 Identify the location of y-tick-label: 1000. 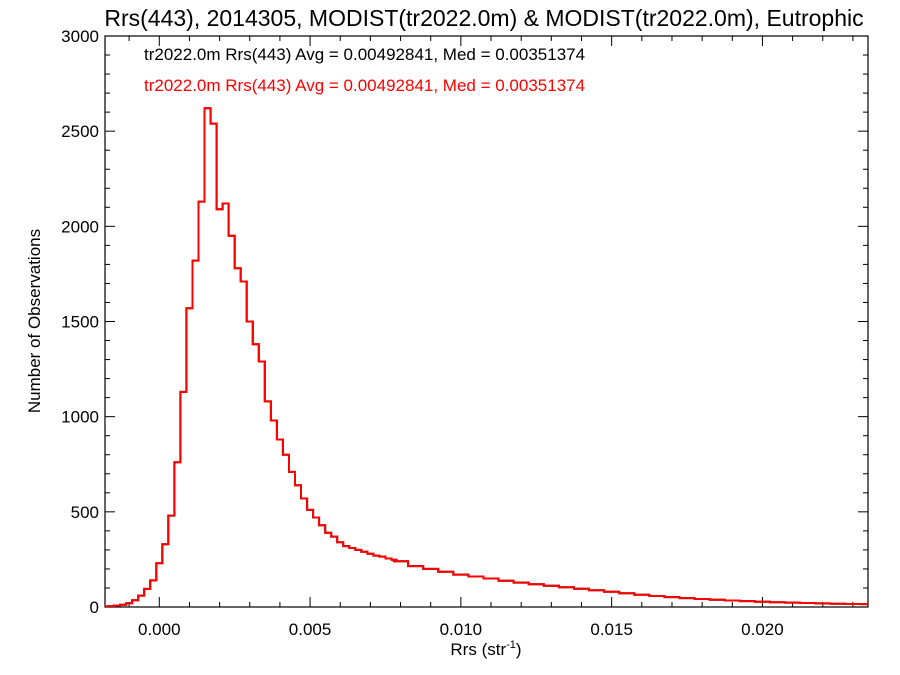
(80, 417).